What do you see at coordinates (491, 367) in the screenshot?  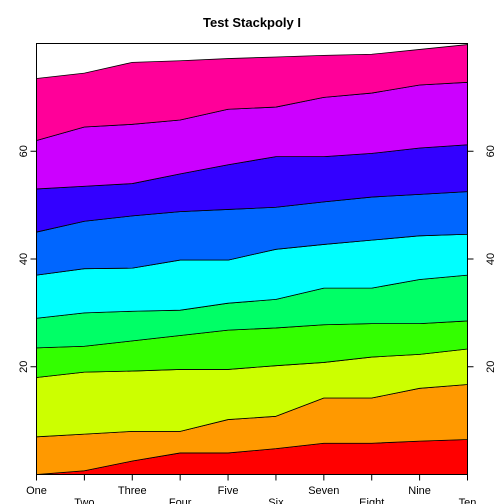 I see `y-tick-label-right: 20` at bounding box center [491, 367].